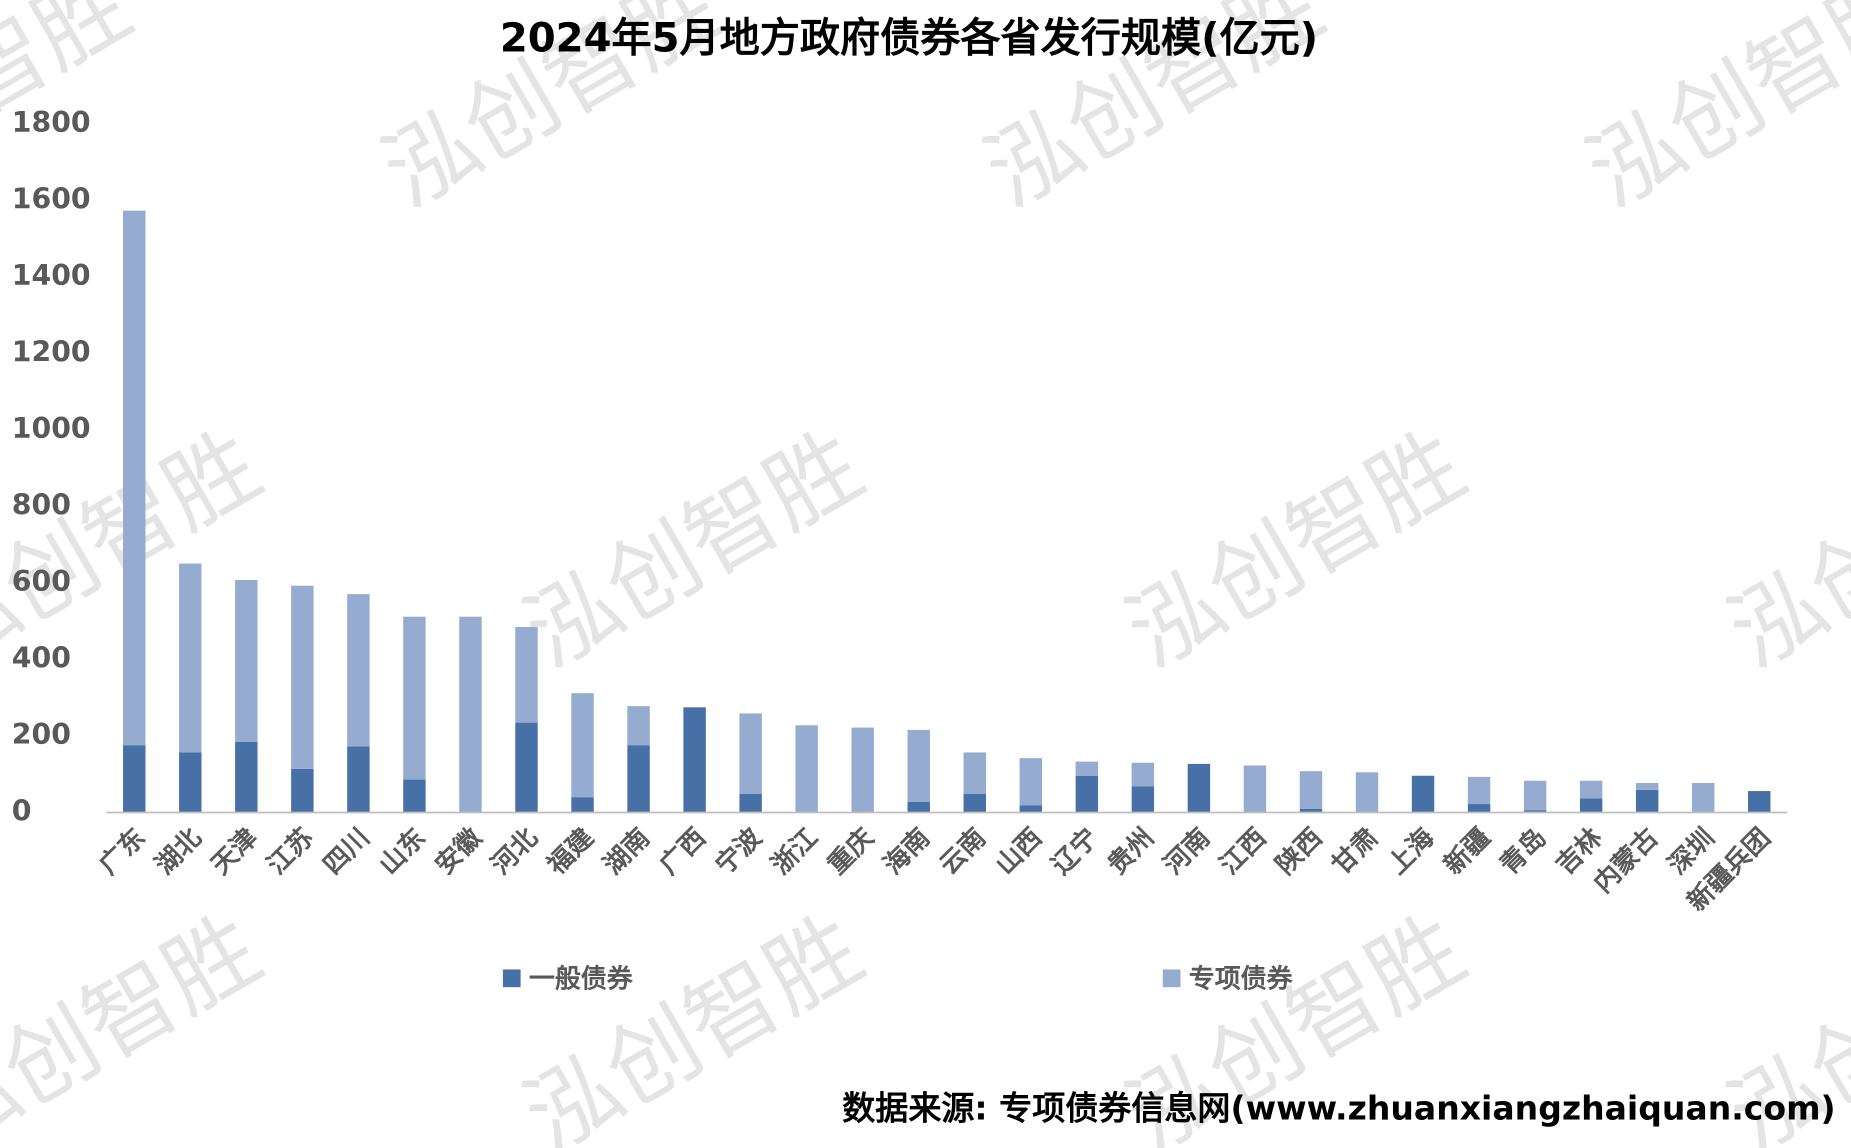 The height and width of the screenshot is (1148, 1851). Describe the element at coordinates (51, 352) in the screenshot. I see `y-tick-label: 1200` at that location.